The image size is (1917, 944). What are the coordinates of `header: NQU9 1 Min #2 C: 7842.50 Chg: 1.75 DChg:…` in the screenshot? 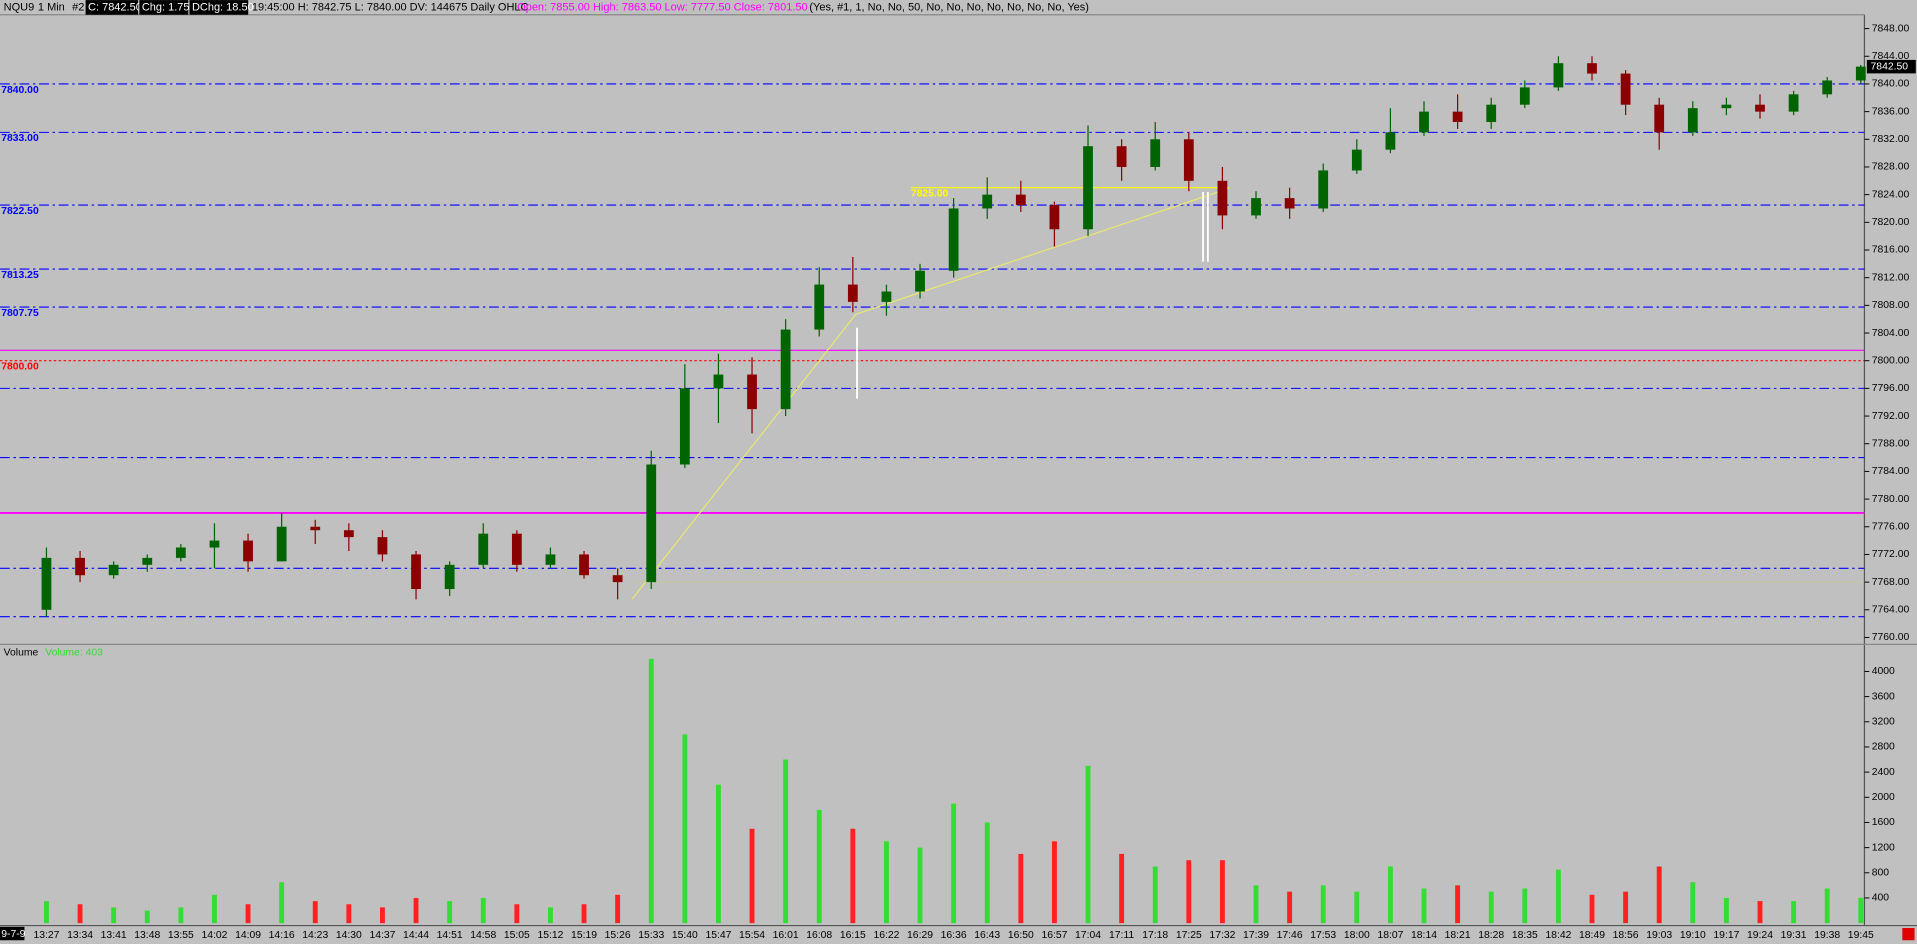 It's located at (546, 7).